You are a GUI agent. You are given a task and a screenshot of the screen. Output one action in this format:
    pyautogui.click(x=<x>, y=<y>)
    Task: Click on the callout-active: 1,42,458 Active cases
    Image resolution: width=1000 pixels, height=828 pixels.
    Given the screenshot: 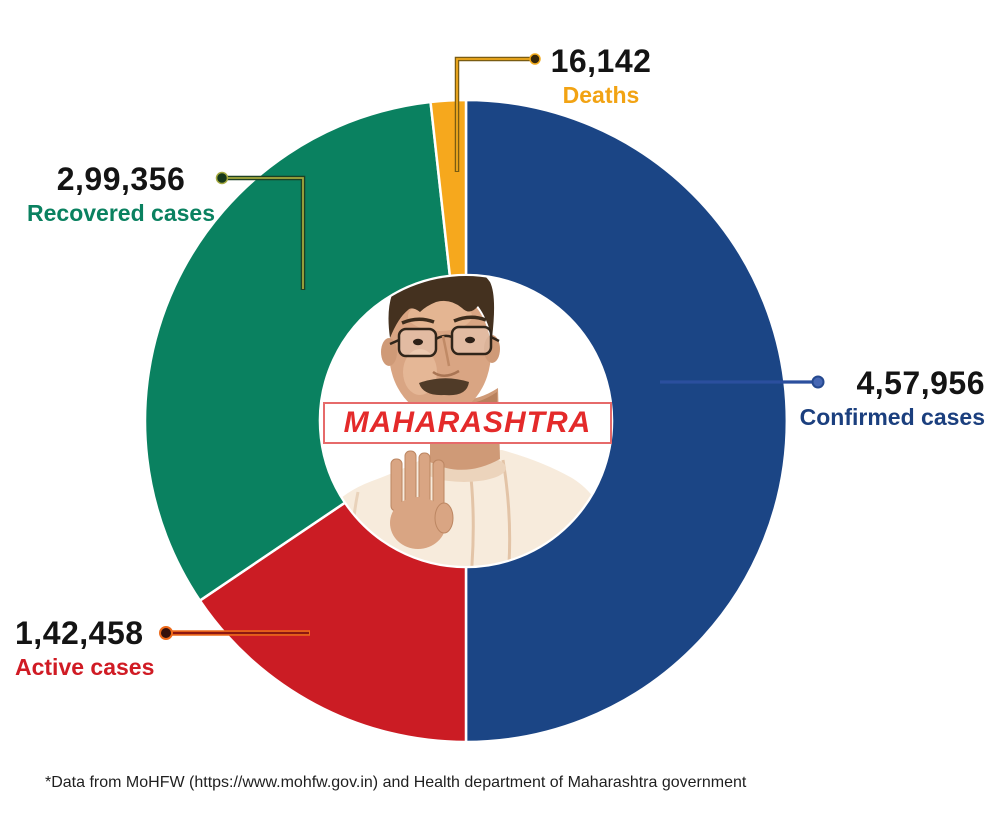 What is the action you would take?
    pyautogui.click(x=125, y=647)
    